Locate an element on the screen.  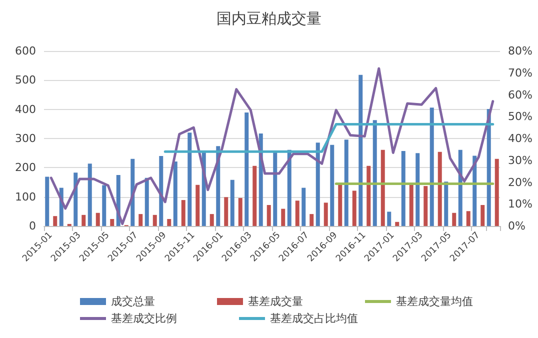
chart-title: 国内豆粕成交量 is located at coordinates (269, 19).